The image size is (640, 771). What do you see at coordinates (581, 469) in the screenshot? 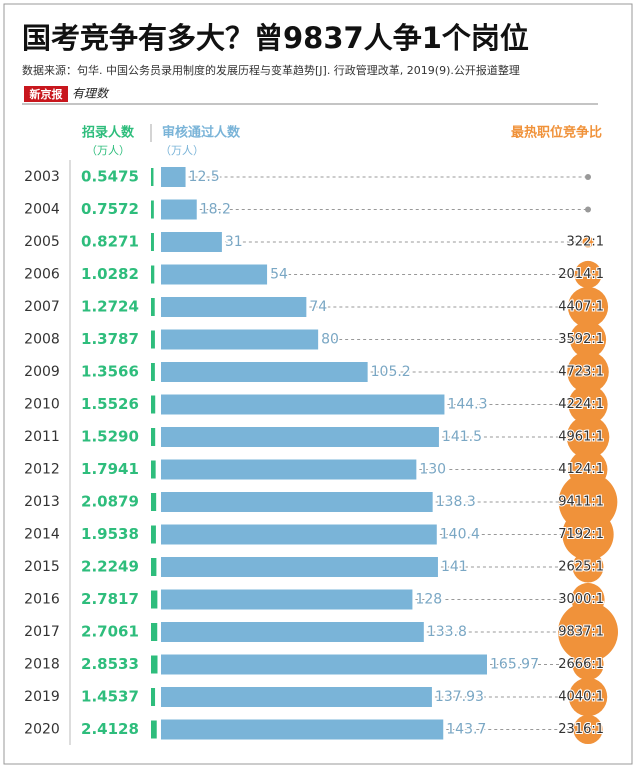
I see `ratio-label: 4124:1` at bounding box center [581, 469].